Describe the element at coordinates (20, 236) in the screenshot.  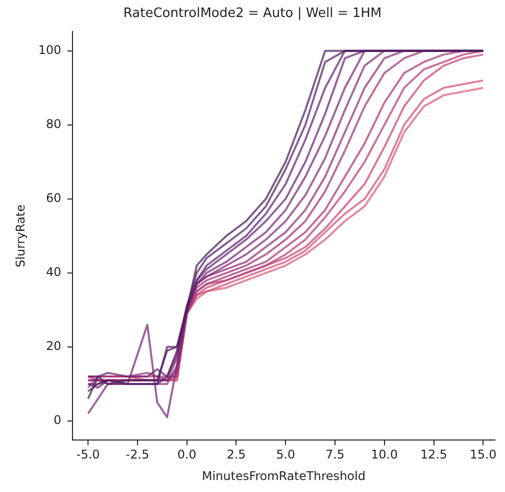
I see `y-axis-title: SlurryRate` at that location.